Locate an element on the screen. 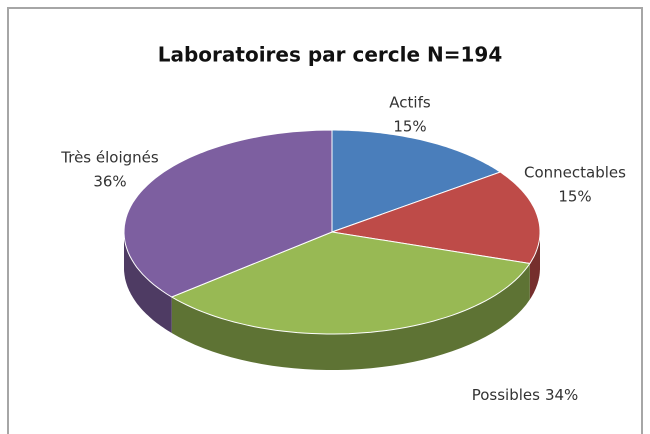 This screenshot has height=434, width=650. value-label: 34% is located at coordinates (561, 395).